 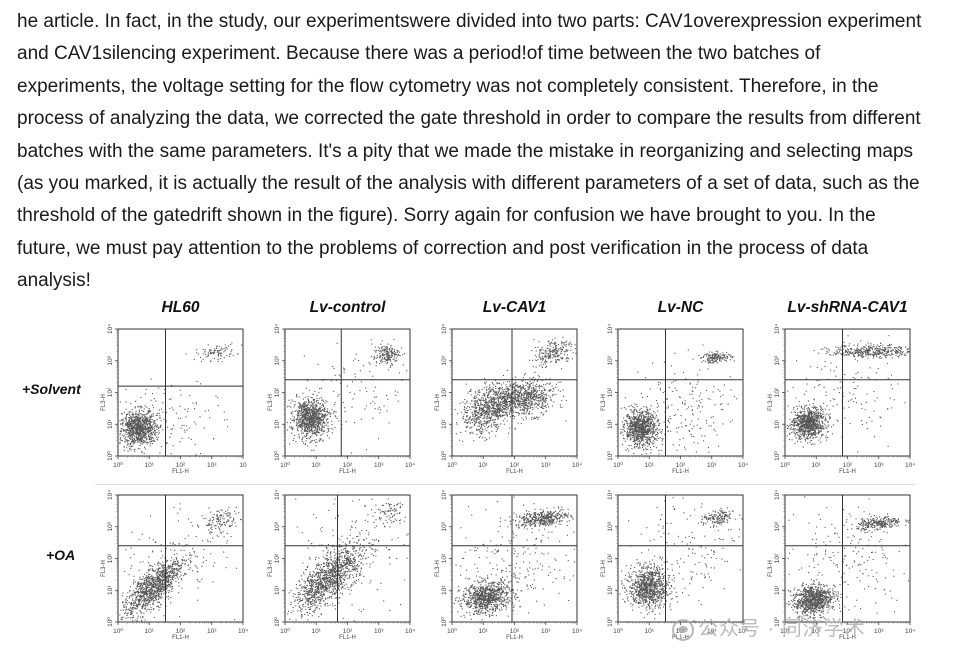 I want to click on row-label: +OA, so click(x=61, y=555).